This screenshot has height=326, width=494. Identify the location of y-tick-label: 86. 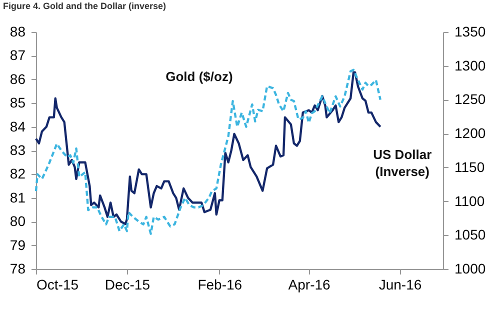
(18, 78).